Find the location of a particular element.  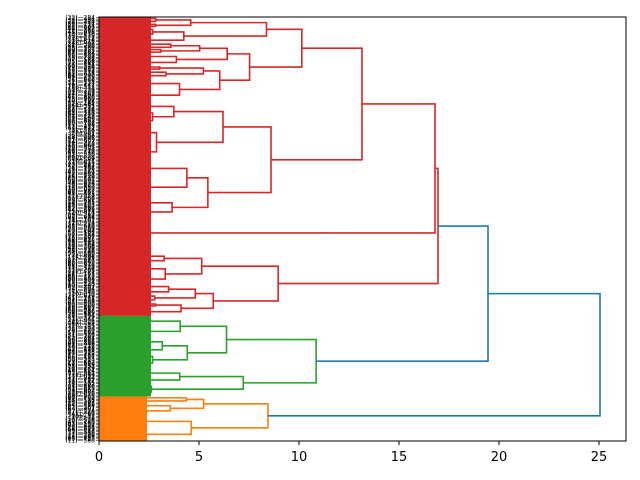

leaf-label: (22)—721 is located at coordinates (80, 25).